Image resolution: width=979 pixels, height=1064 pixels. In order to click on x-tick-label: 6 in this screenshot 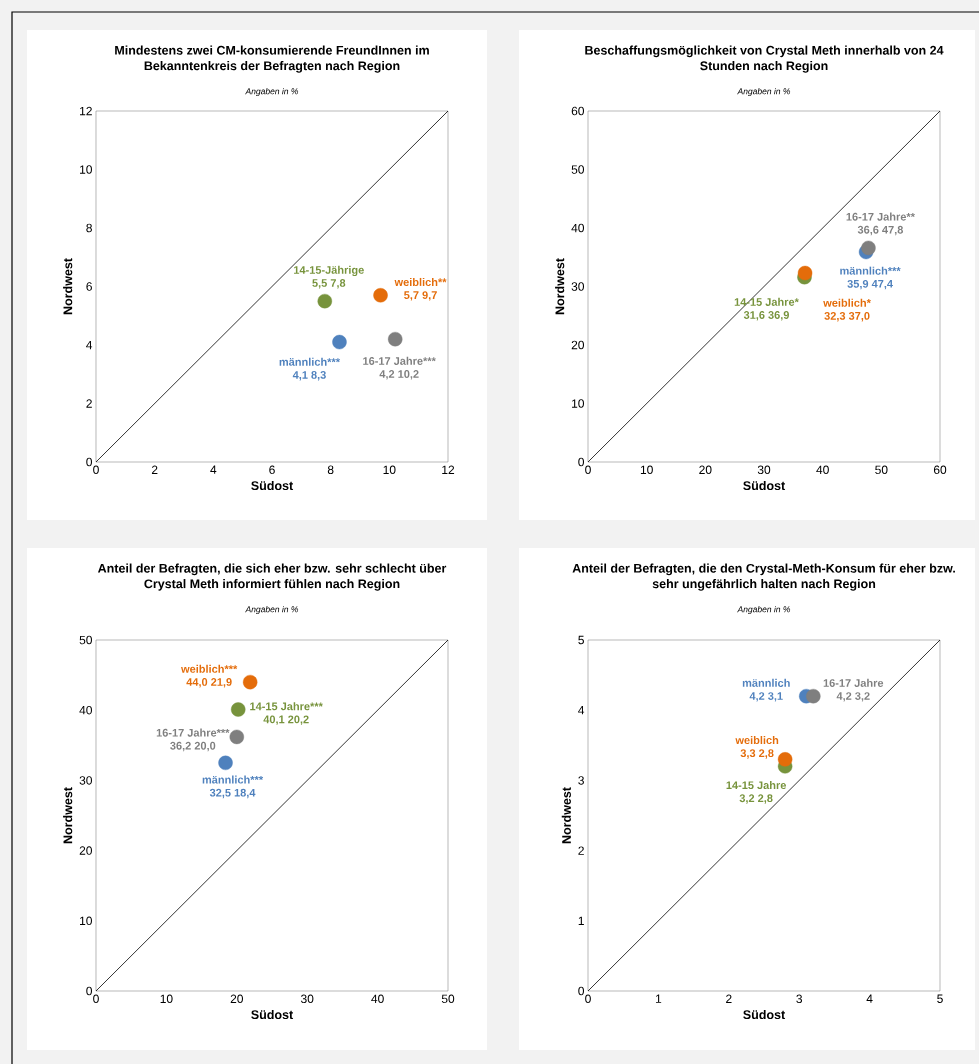, I will do `click(272, 470)`.